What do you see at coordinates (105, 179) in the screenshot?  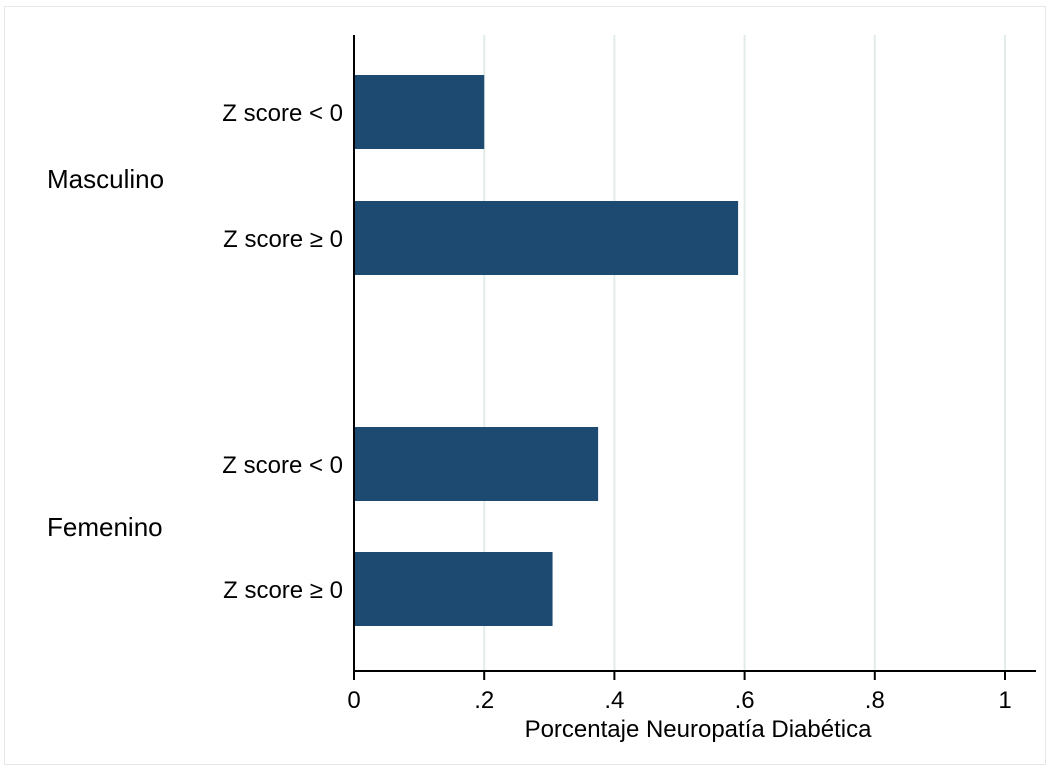 I see `group-label-masculino: Masculino` at bounding box center [105, 179].